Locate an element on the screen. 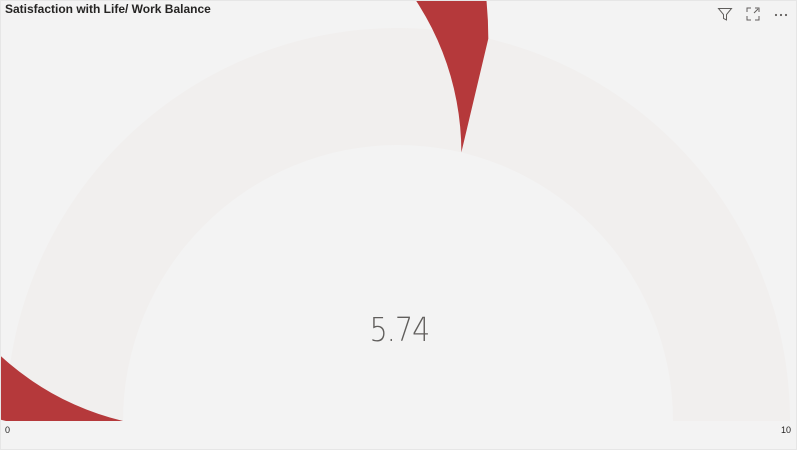  gauge-max-label: 10 is located at coordinates (785, 430).